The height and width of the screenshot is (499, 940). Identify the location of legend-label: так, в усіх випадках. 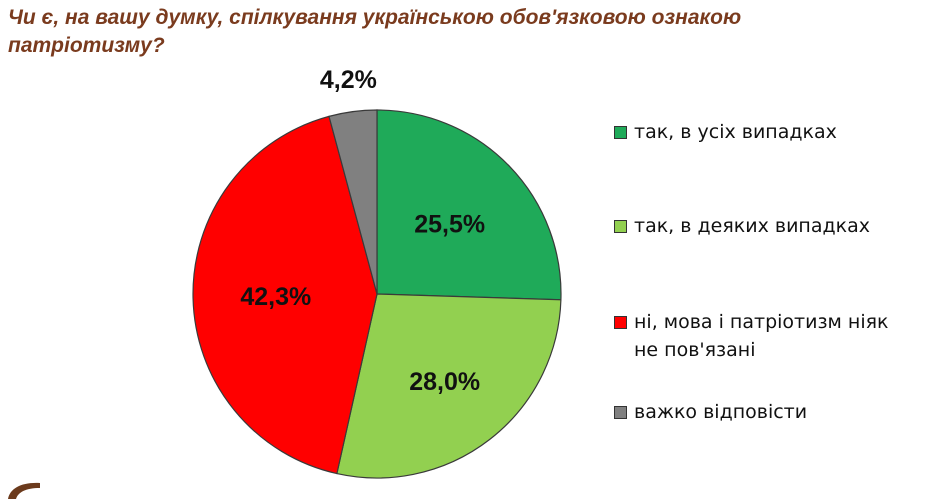
(735, 132).